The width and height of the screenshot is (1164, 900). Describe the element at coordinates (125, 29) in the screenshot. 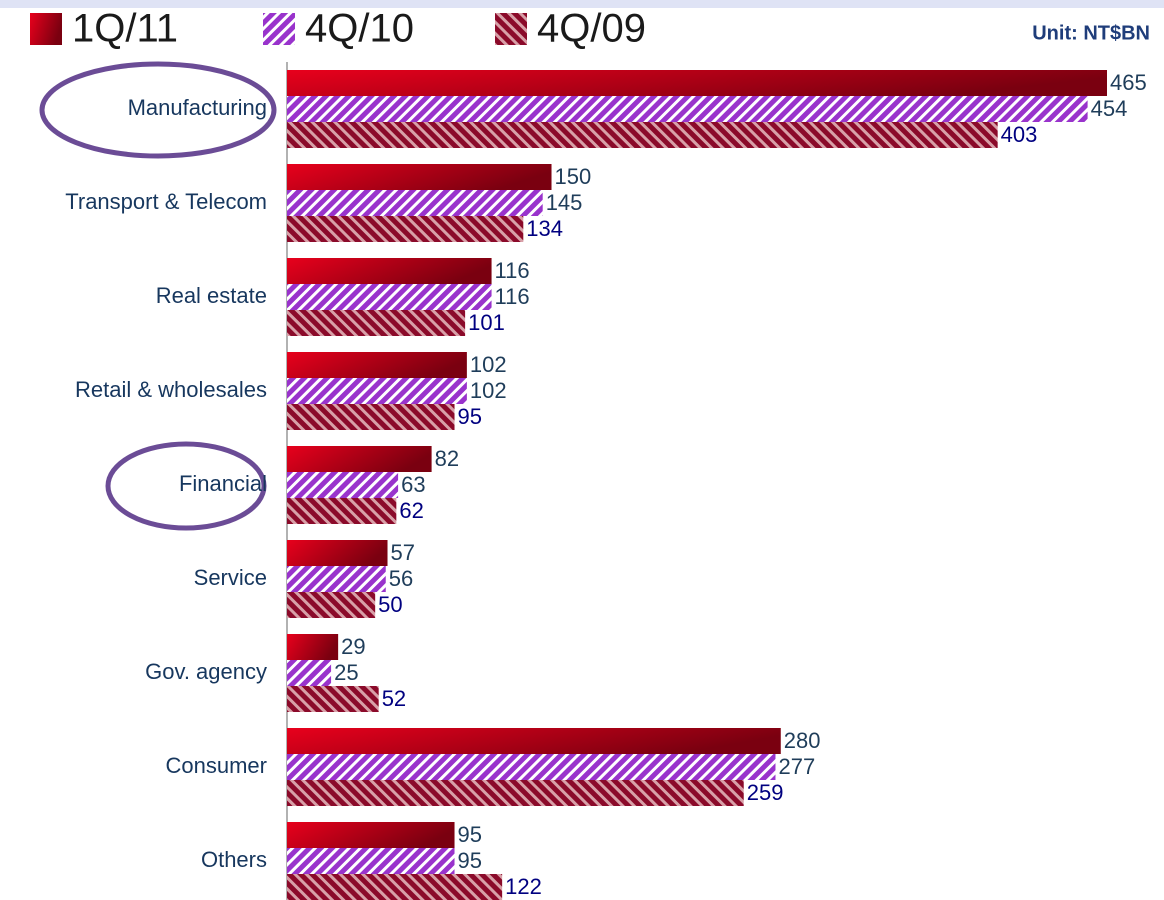

I see `legend-label: 1Q/11` at that location.